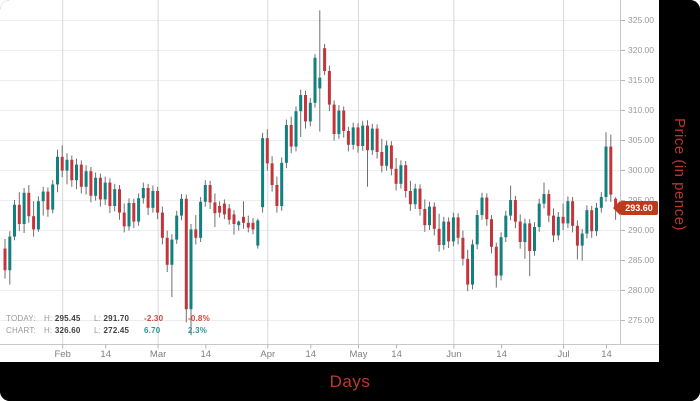  What do you see at coordinates (198, 330) in the screenshot?
I see `chart-change-pct: 2.3%` at bounding box center [198, 330].